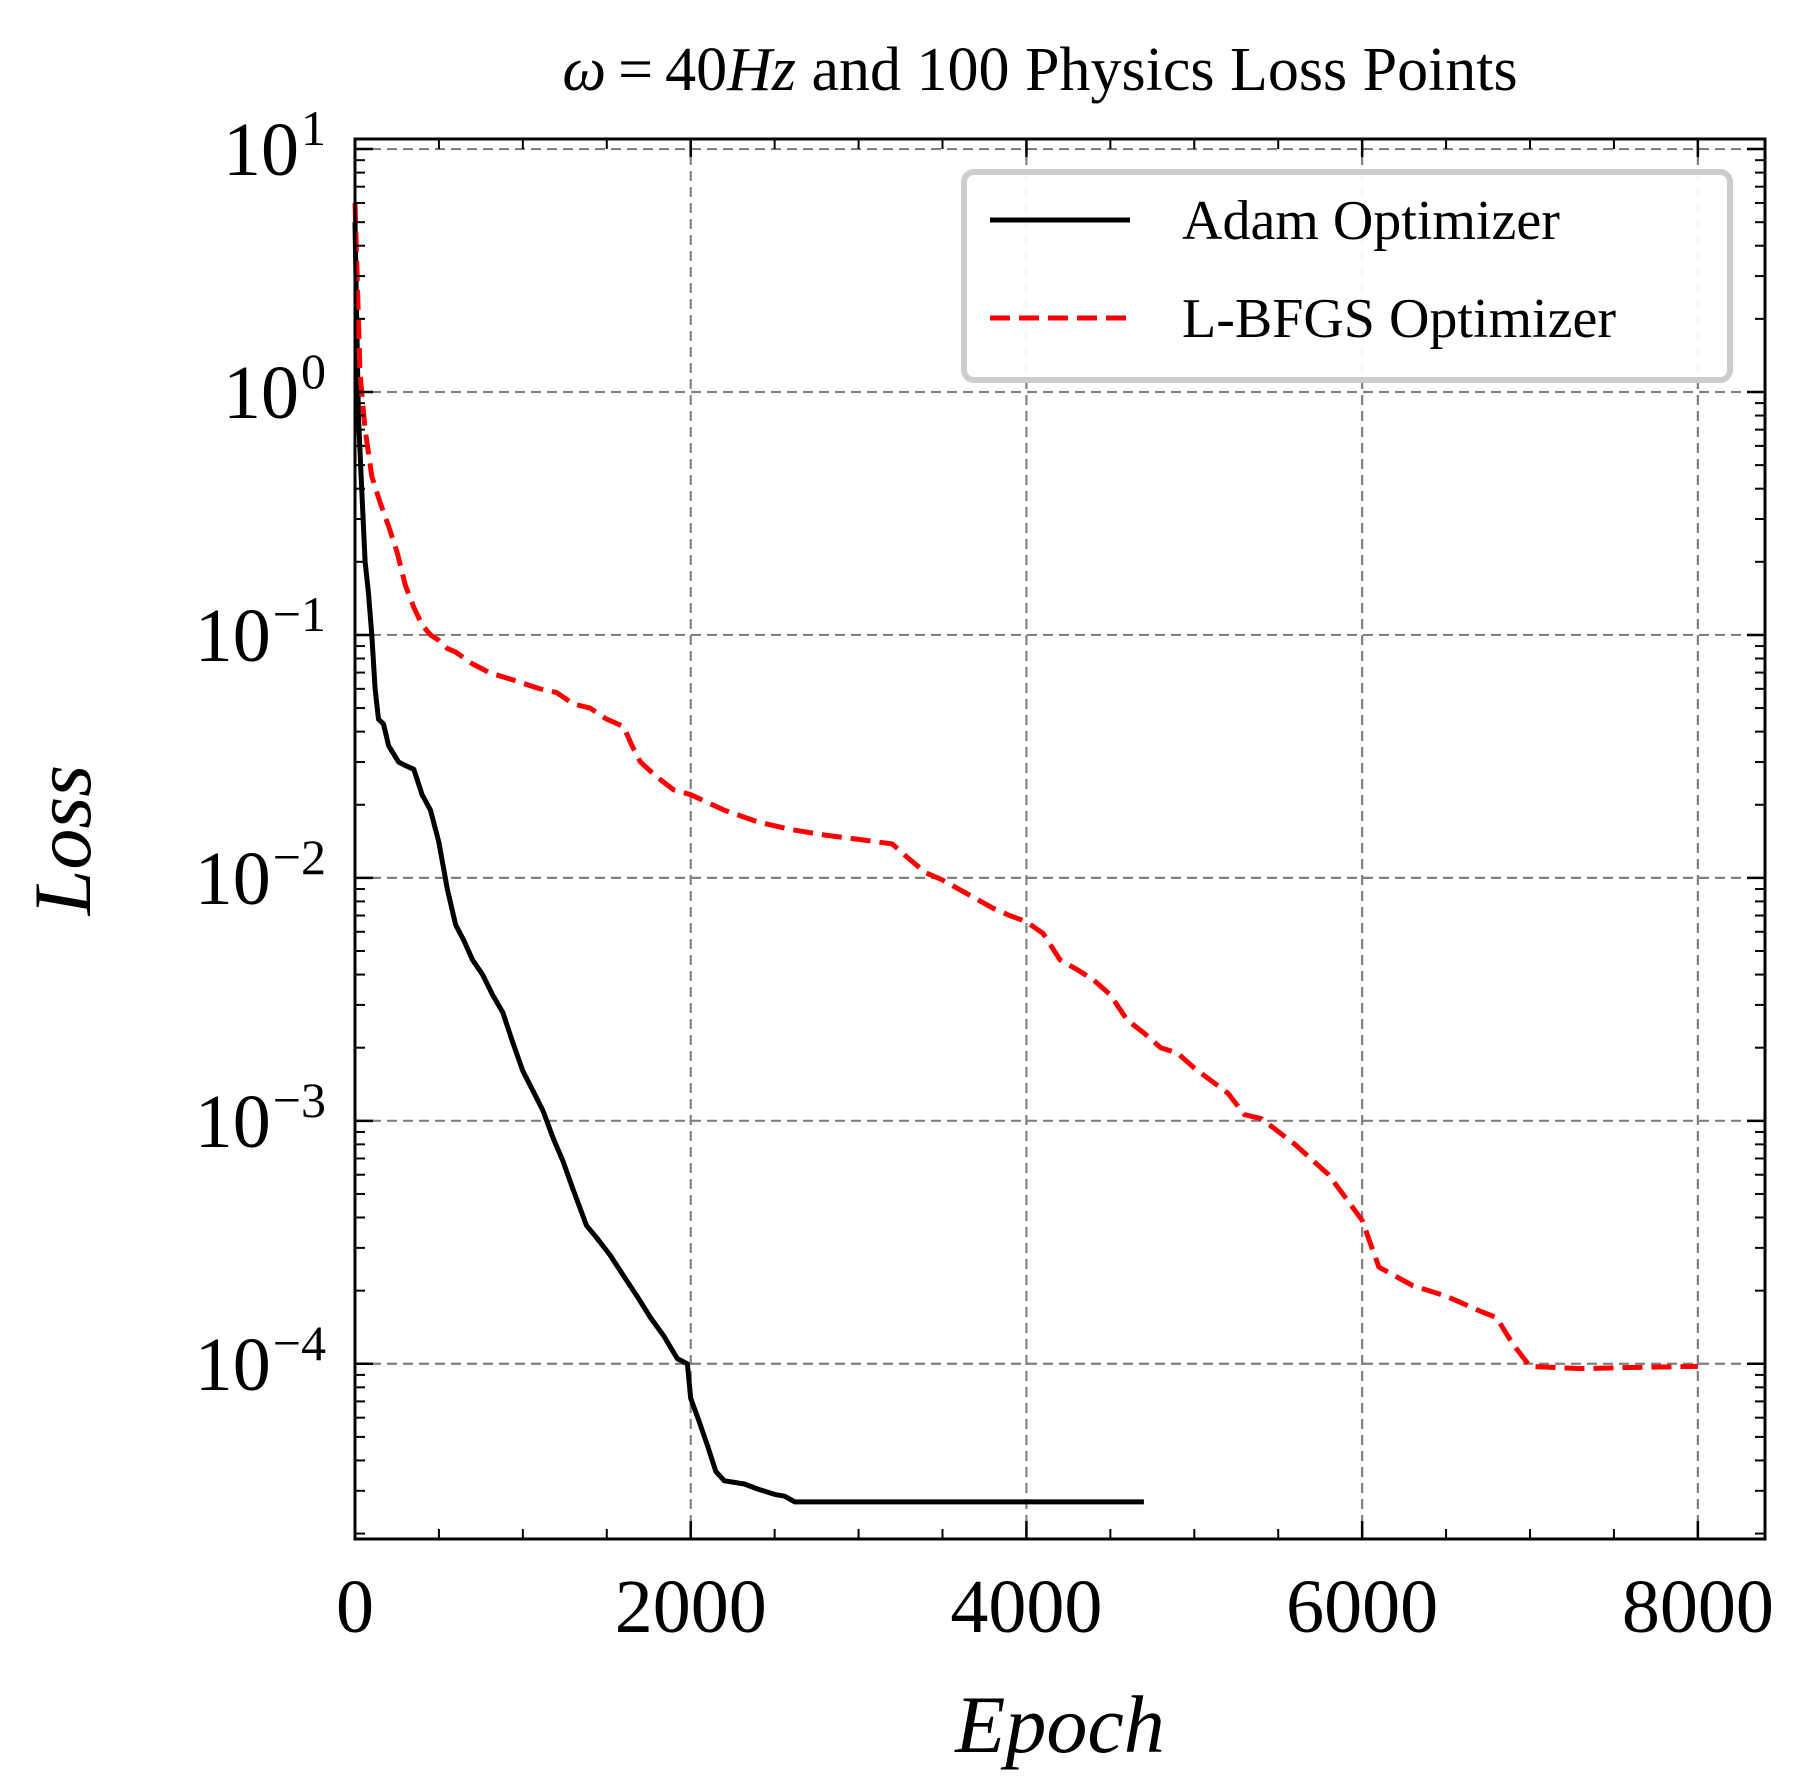 This screenshot has height=1788, width=1802. What do you see at coordinates (1059, 1724) in the screenshot?
I see `x-axis-title: Epoch` at bounding box center [1059, 1724].